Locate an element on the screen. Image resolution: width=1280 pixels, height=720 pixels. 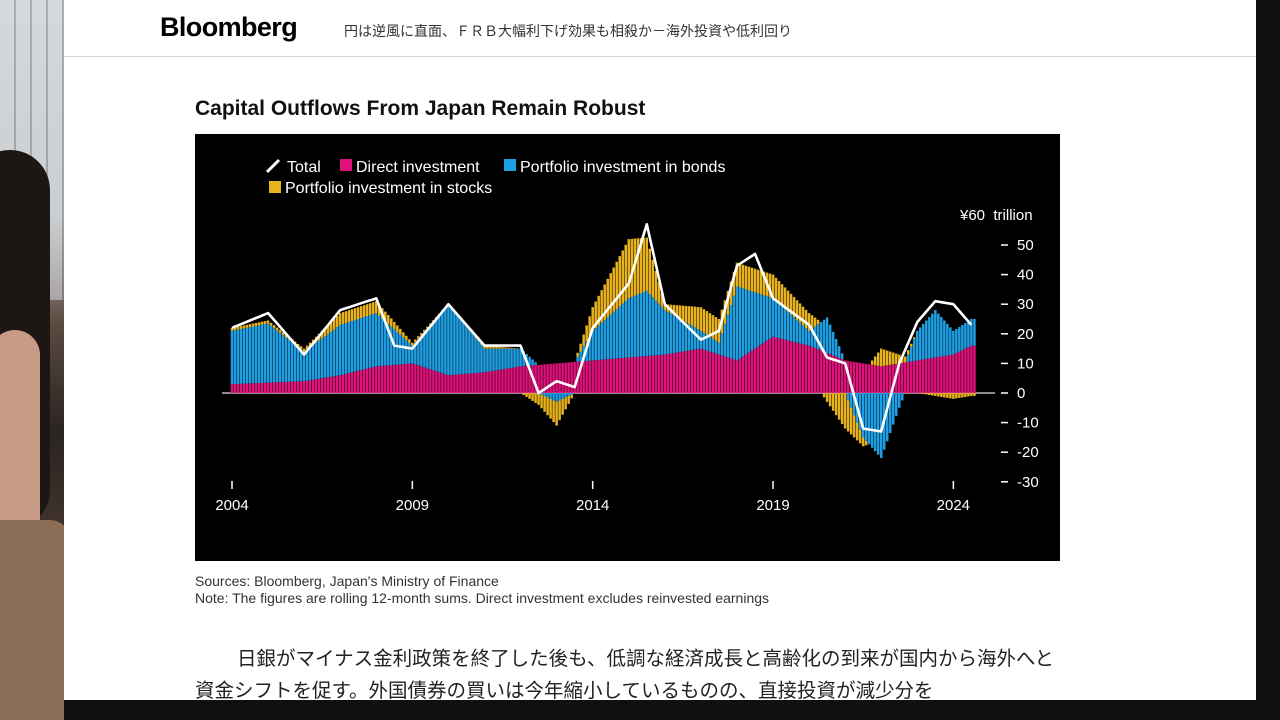
y-tick-label: 10 is located at coordinates (1025, 363).